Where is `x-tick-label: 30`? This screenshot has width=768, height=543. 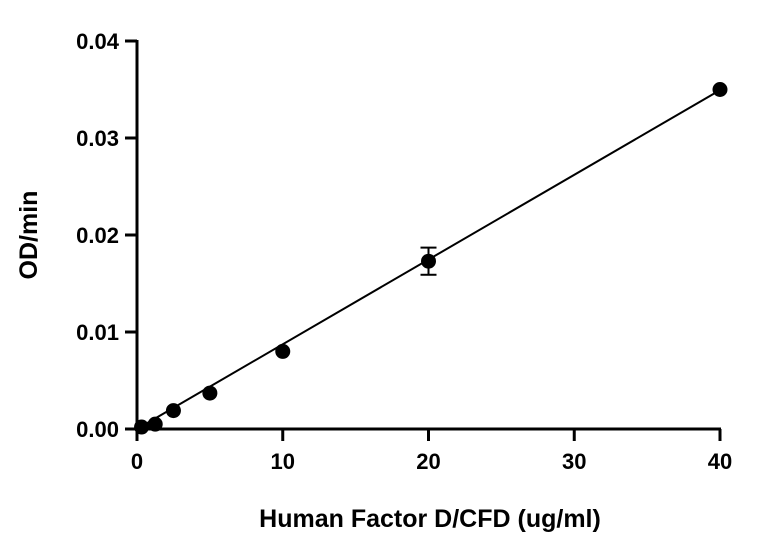
x-tick-label: 30 is located at coordinates (574, 461).